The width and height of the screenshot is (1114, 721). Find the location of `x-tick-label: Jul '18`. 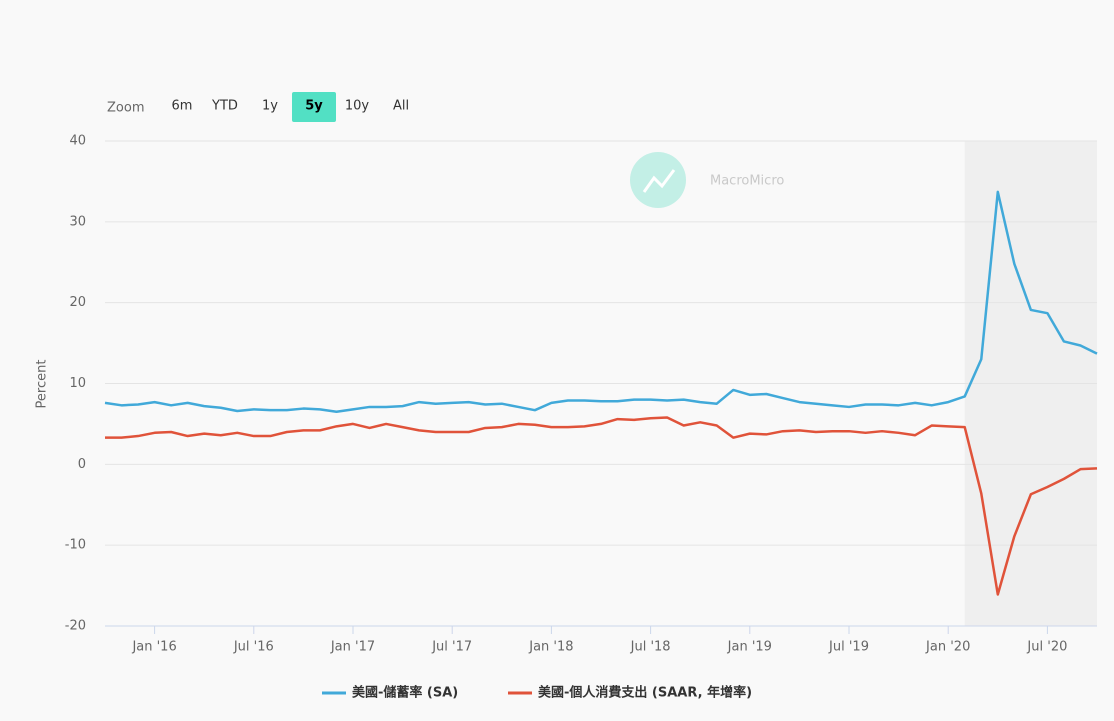

x-tick-label: Jul '18 is located at coordinates (650, 647).